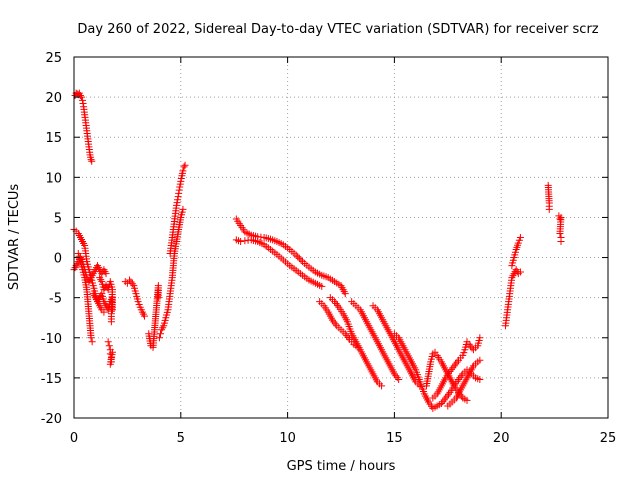  I want to click on y-tick-label: 10, so click(53, 178).